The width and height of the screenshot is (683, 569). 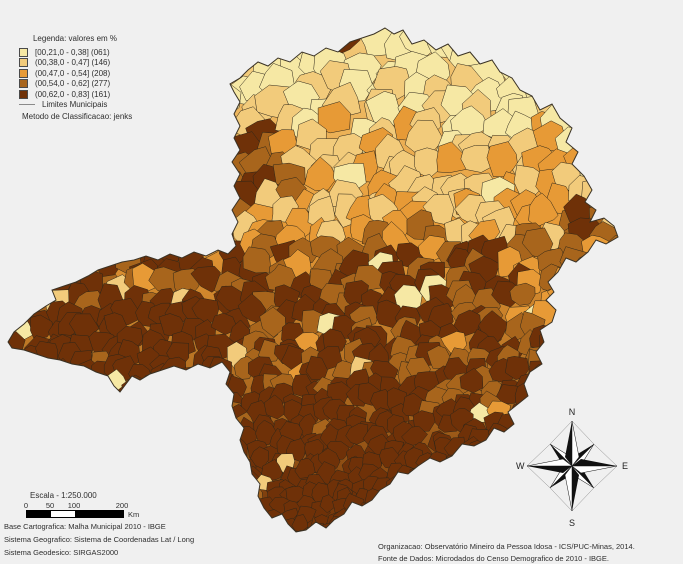 I want to click on scale-tick: 0, so click(x=26, y=505).